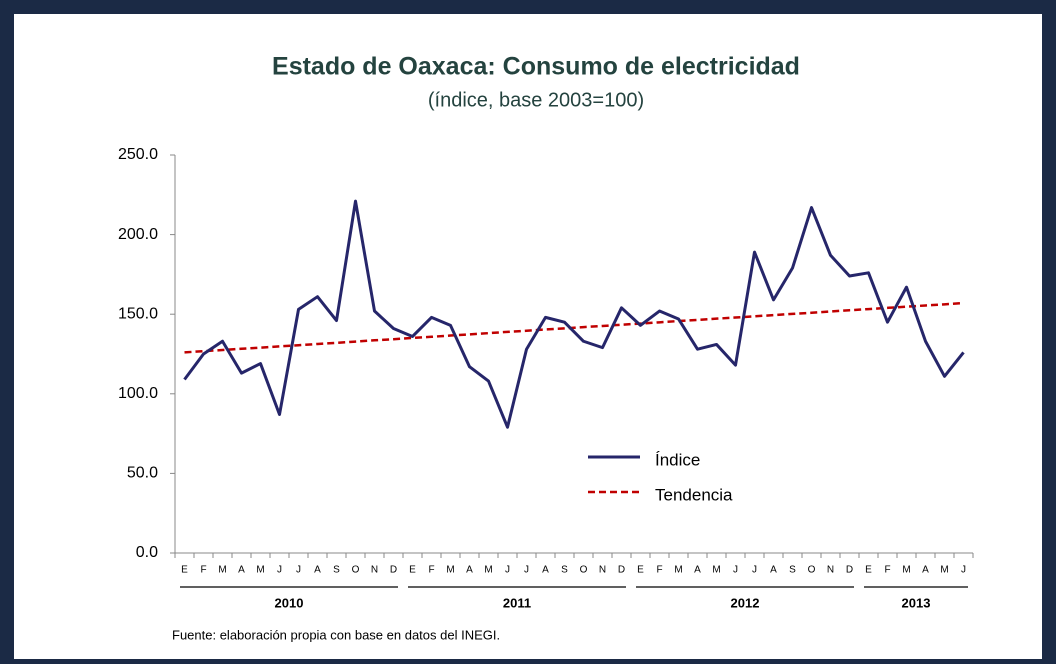  Describe the element at coordinates (147, 552) in the screenshot. I see `y-tick-label: 0.0` at that location.